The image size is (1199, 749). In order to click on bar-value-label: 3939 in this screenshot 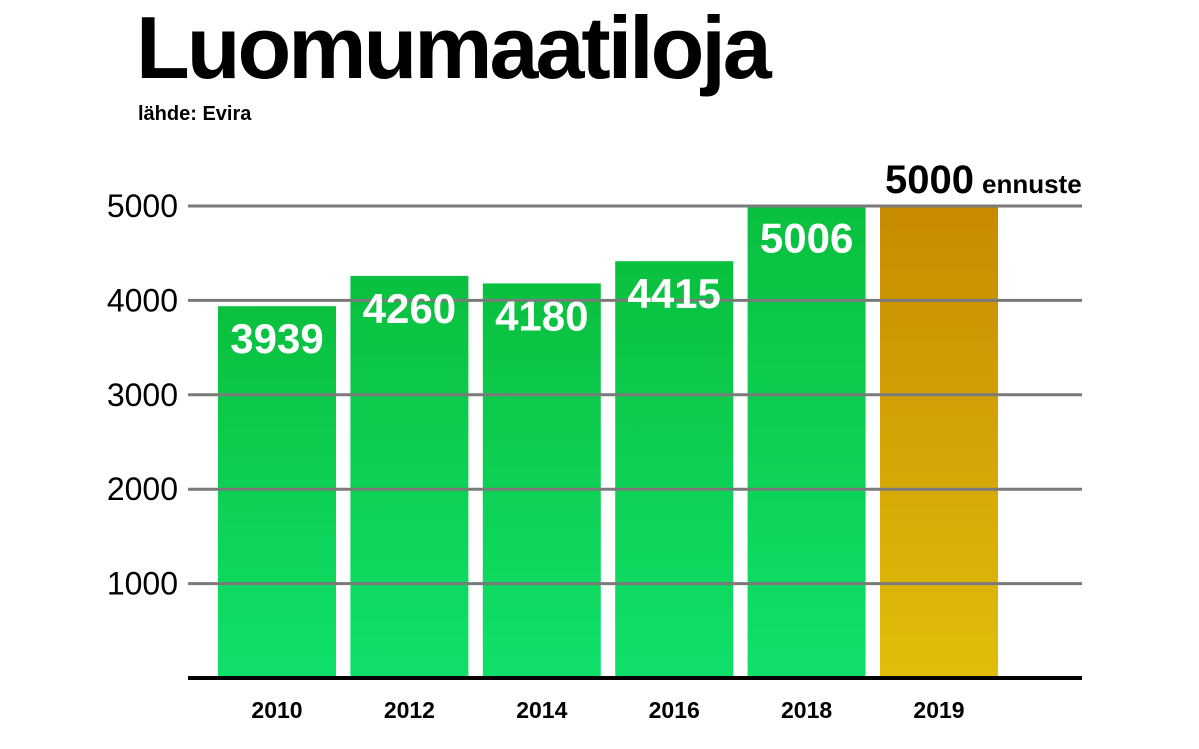, I will do `click(276, 338)`.